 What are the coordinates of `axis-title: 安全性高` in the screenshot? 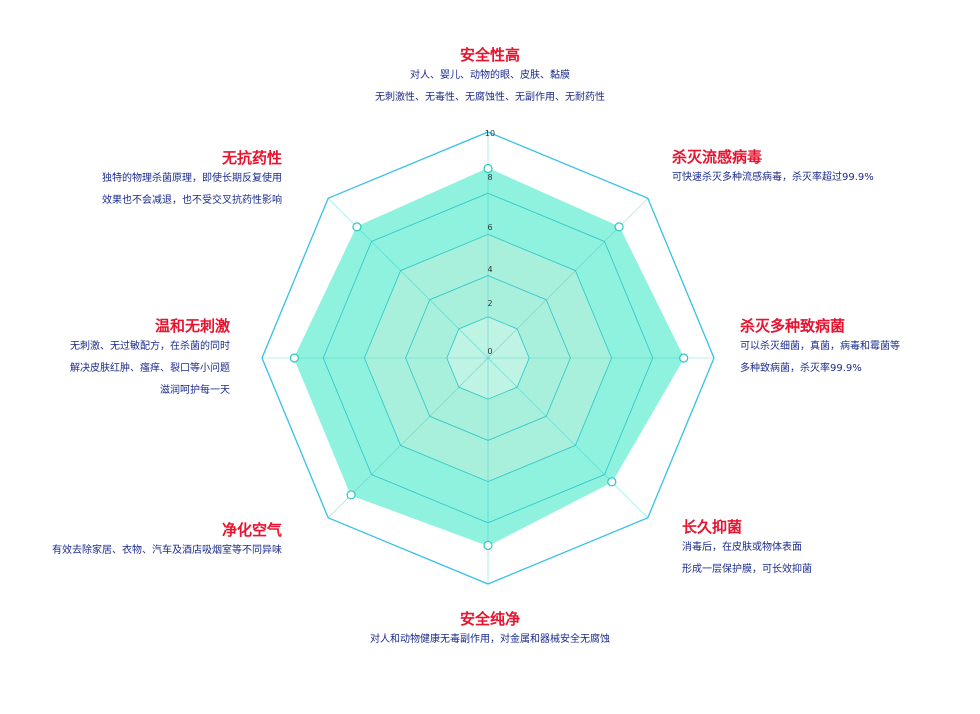 It's located at (489, 55).